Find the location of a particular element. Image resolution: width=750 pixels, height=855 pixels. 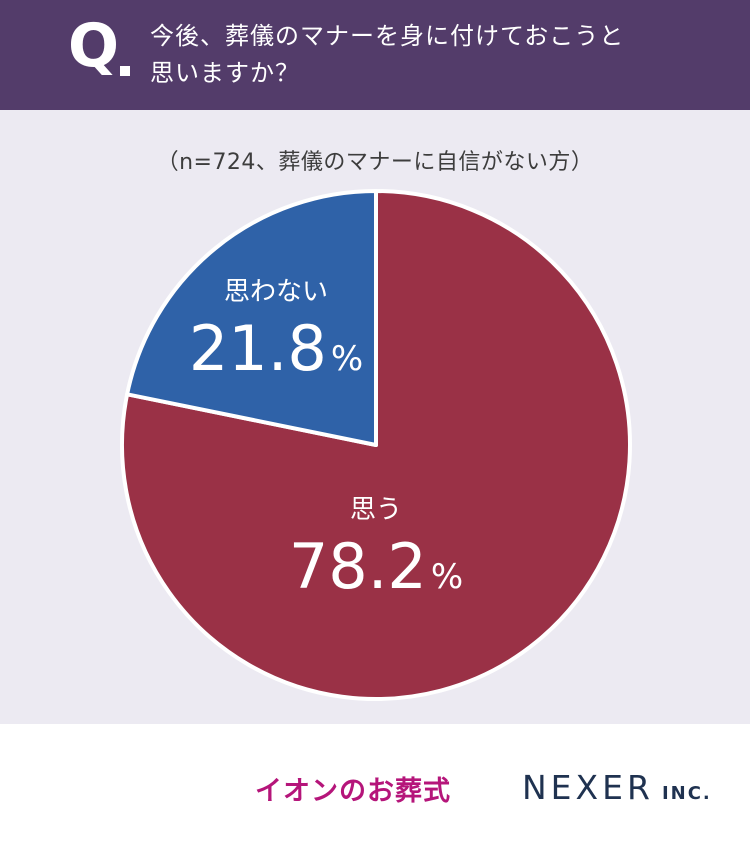

nexer-logo: NEXER INC. is located at coordinates (617, 787).